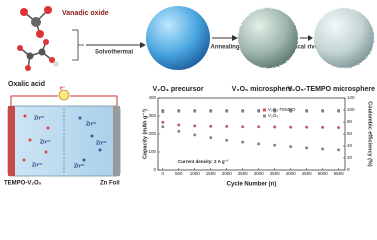  What do you see at coordinates (211, 173) in the screenshot?
I see `x-tick-label: 1500` at bounding box center [211, 173].